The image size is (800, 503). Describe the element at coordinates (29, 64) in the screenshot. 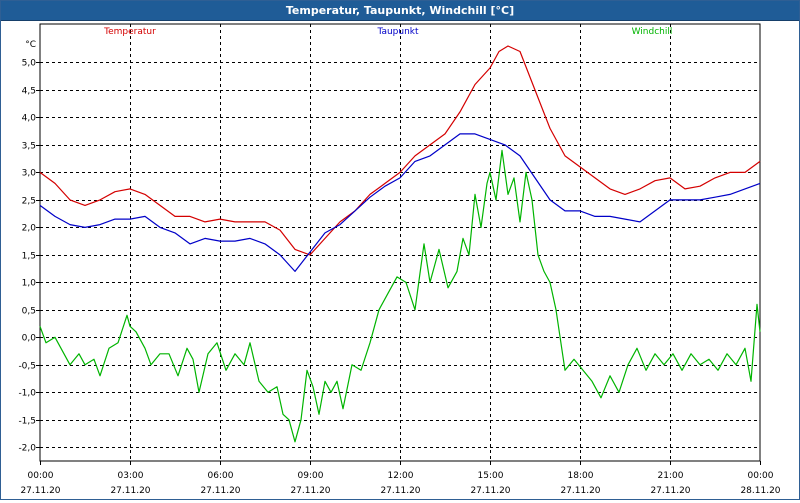

I see `y-tick-label: 5,0` at that location.